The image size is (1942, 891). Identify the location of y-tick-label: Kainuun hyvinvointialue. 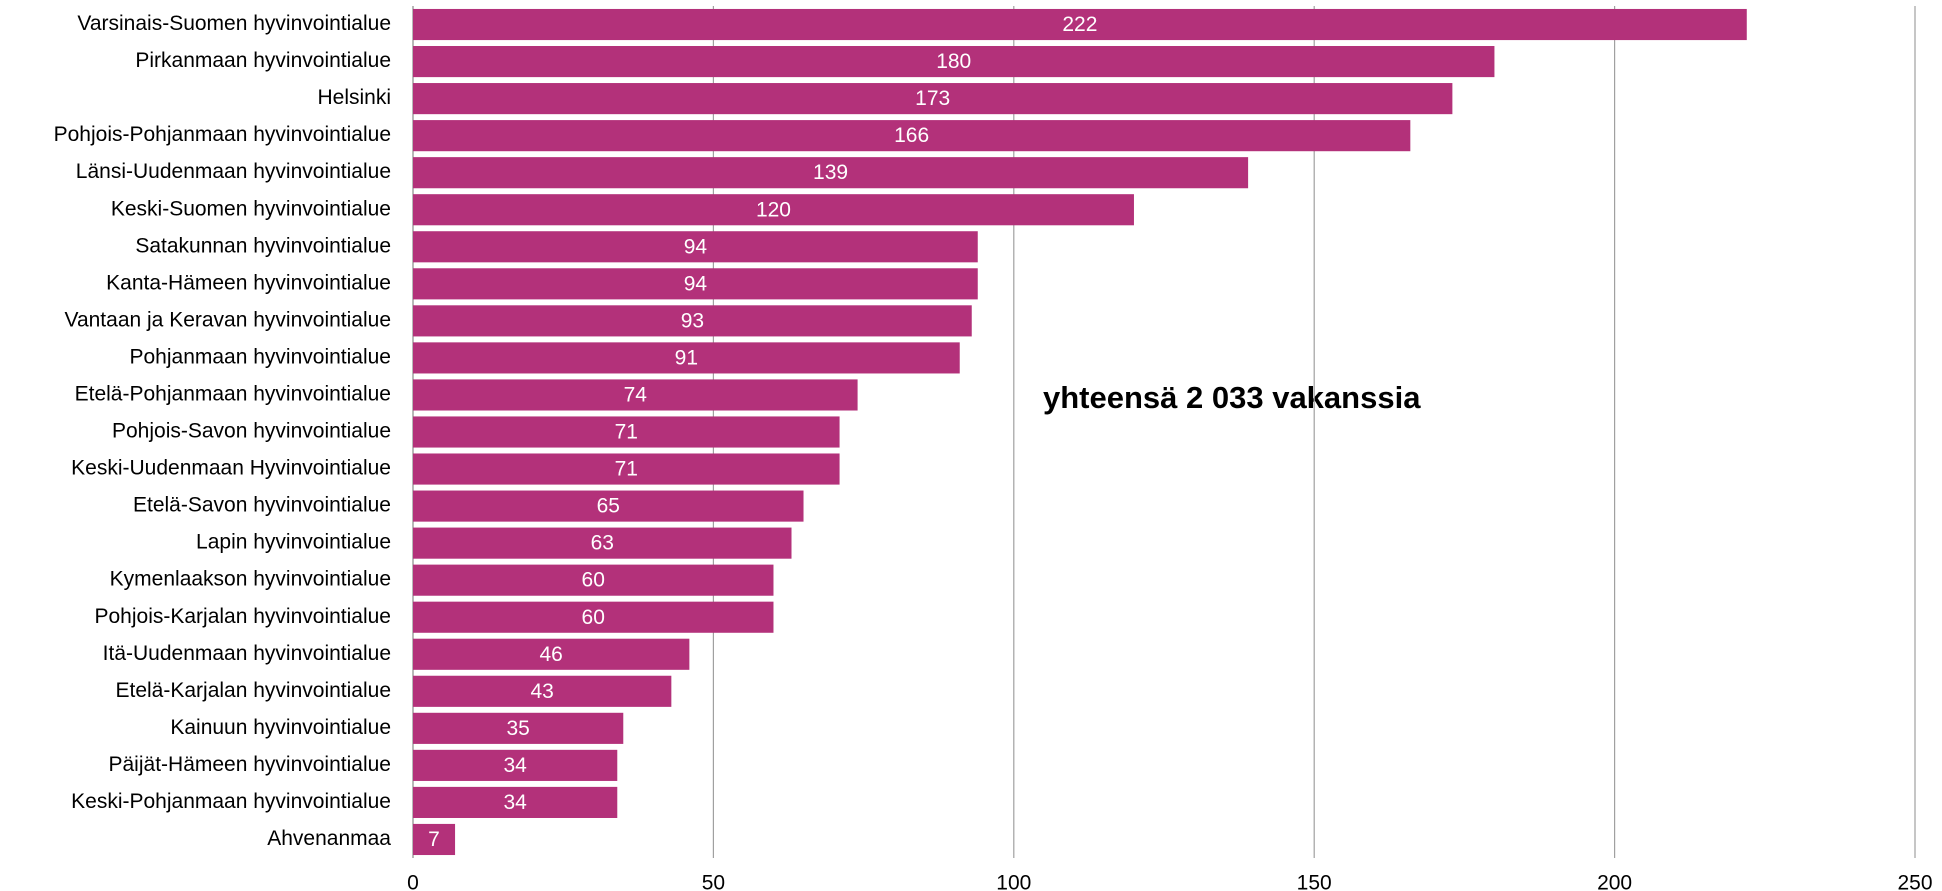
(280, 727).